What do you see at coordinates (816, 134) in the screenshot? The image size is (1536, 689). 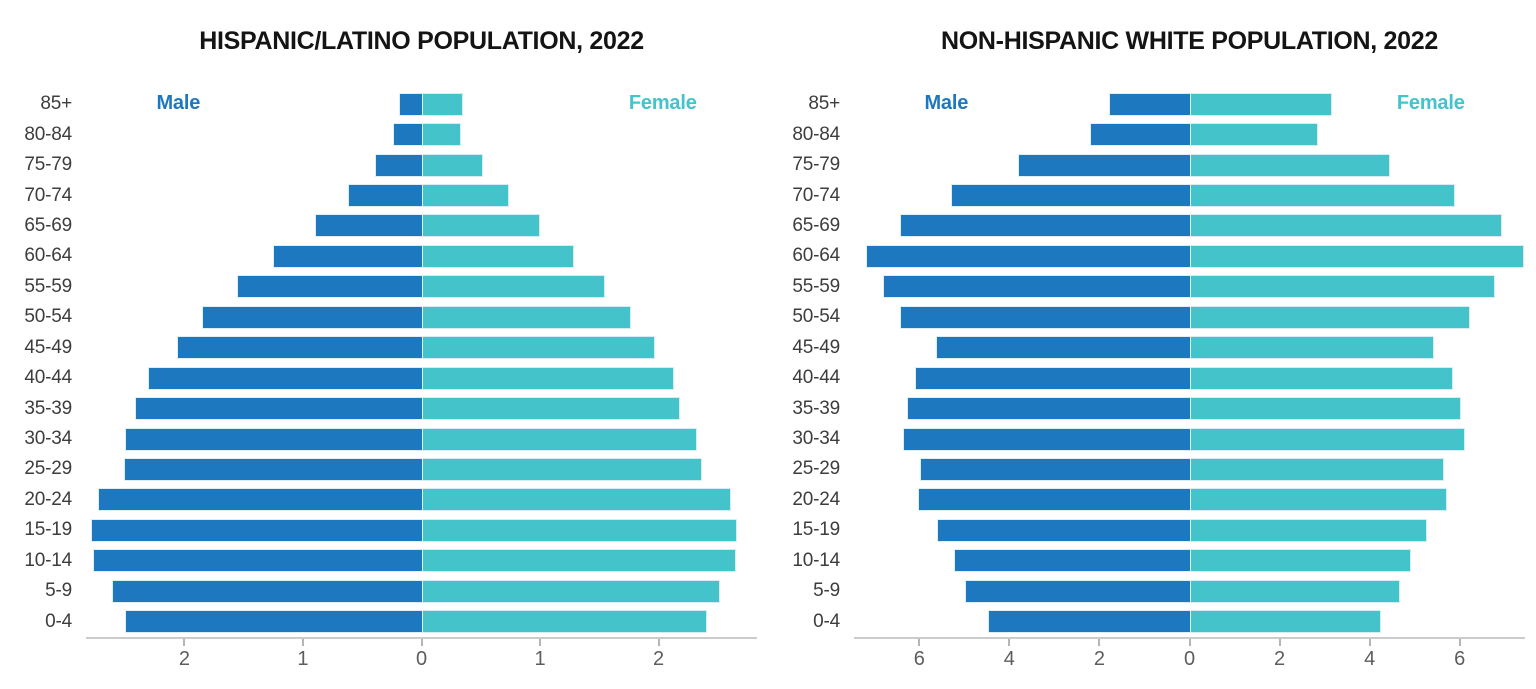 I see `age-label: 80-84` at bounding box center [816, 134].